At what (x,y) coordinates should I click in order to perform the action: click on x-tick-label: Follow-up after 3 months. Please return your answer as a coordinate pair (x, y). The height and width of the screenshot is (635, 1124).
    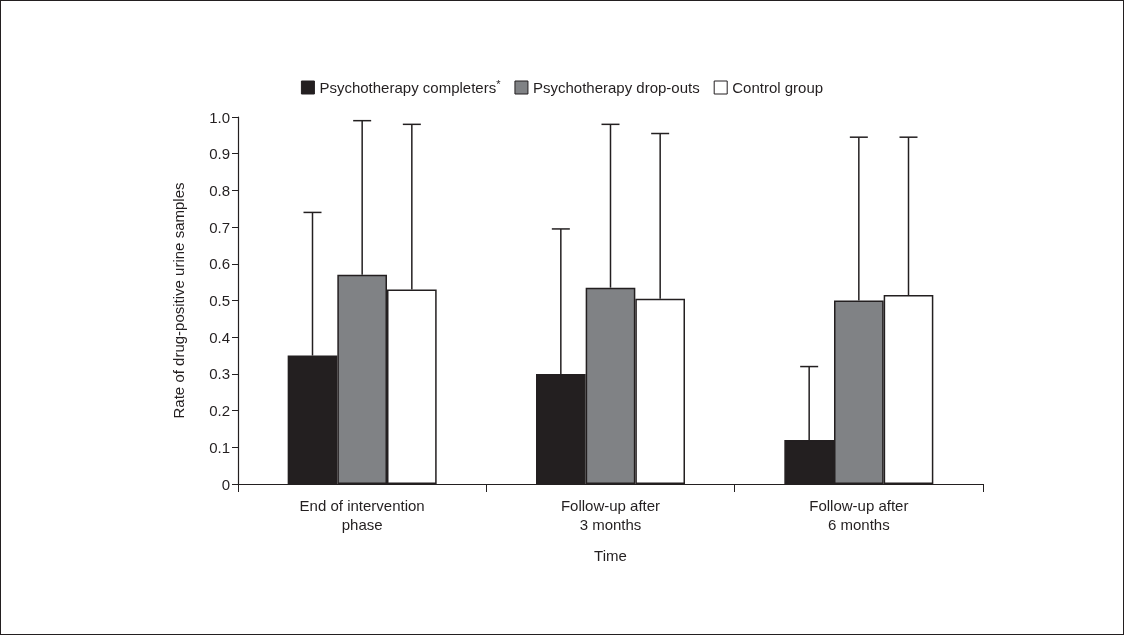
    Looking at the image, I should click on (610, 515).